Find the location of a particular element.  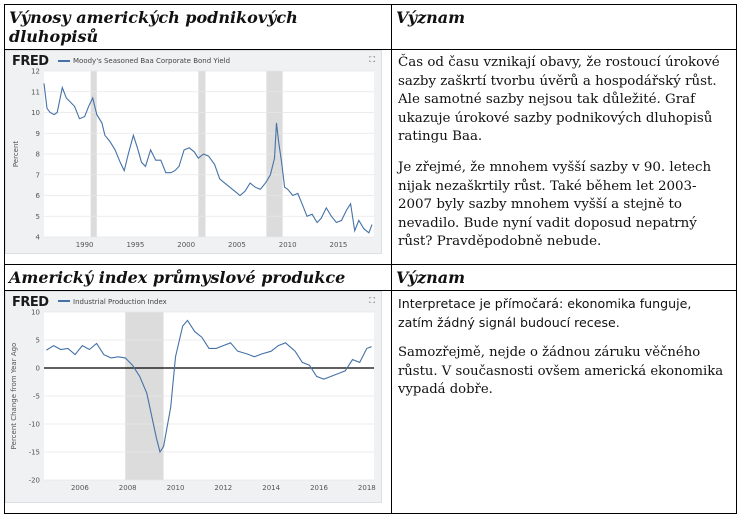

section2-header-left-cell: Americký index průmyslové produkce is located at coordinates (198, 277).